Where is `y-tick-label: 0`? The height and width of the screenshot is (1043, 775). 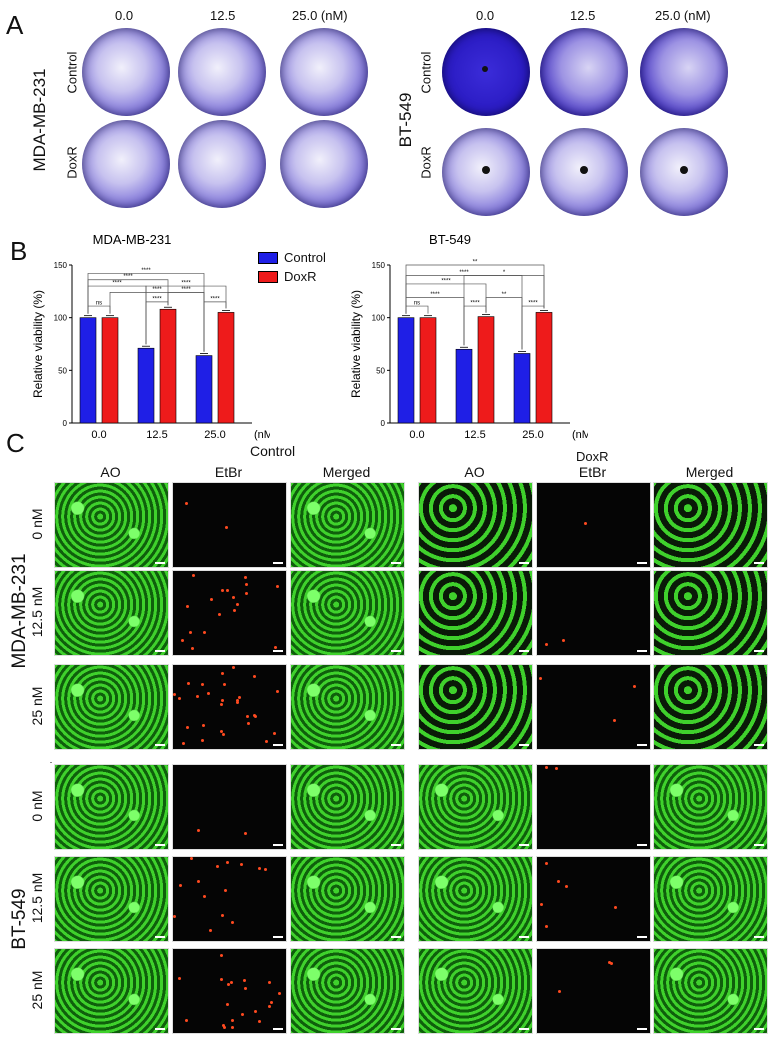
y-tick-label: 0 is located at coordinates (383, 423).